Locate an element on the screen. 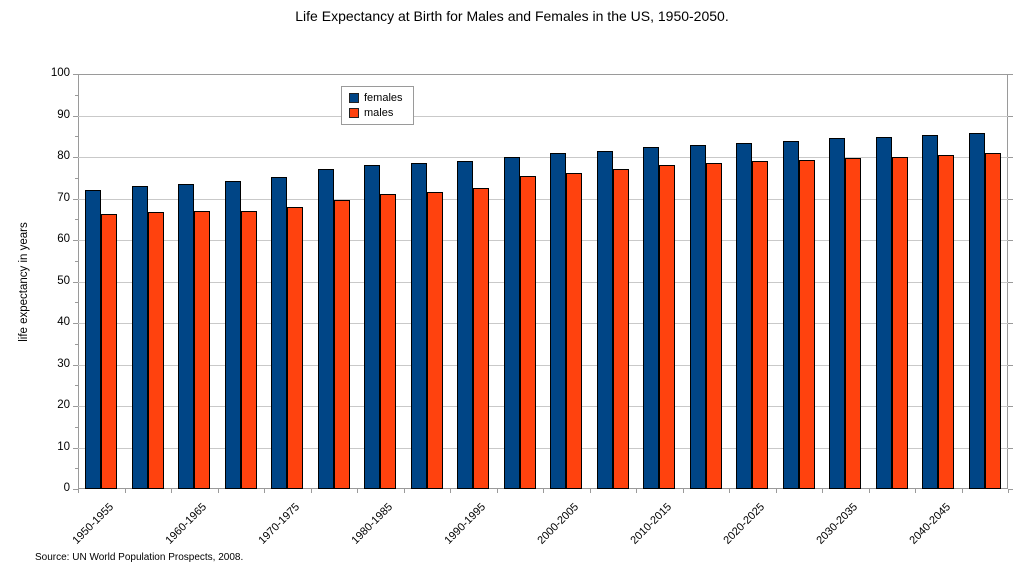 The width and height of the screenshot is (1024, 568). x-tick-label: 1950-1955 is located at coordinates (93, 524).